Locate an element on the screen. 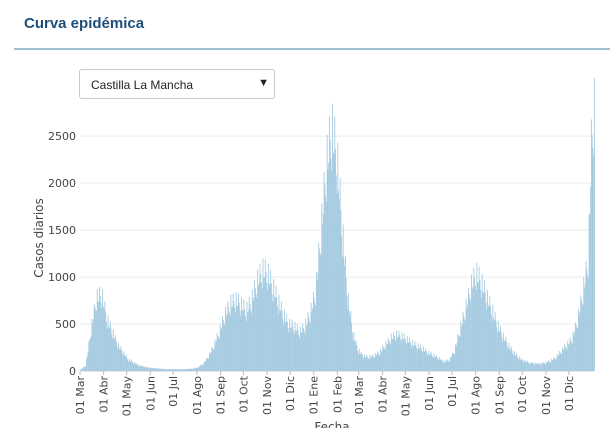  region-select: Castilla La Mancha ▼ is located at coordinates (177, 84).